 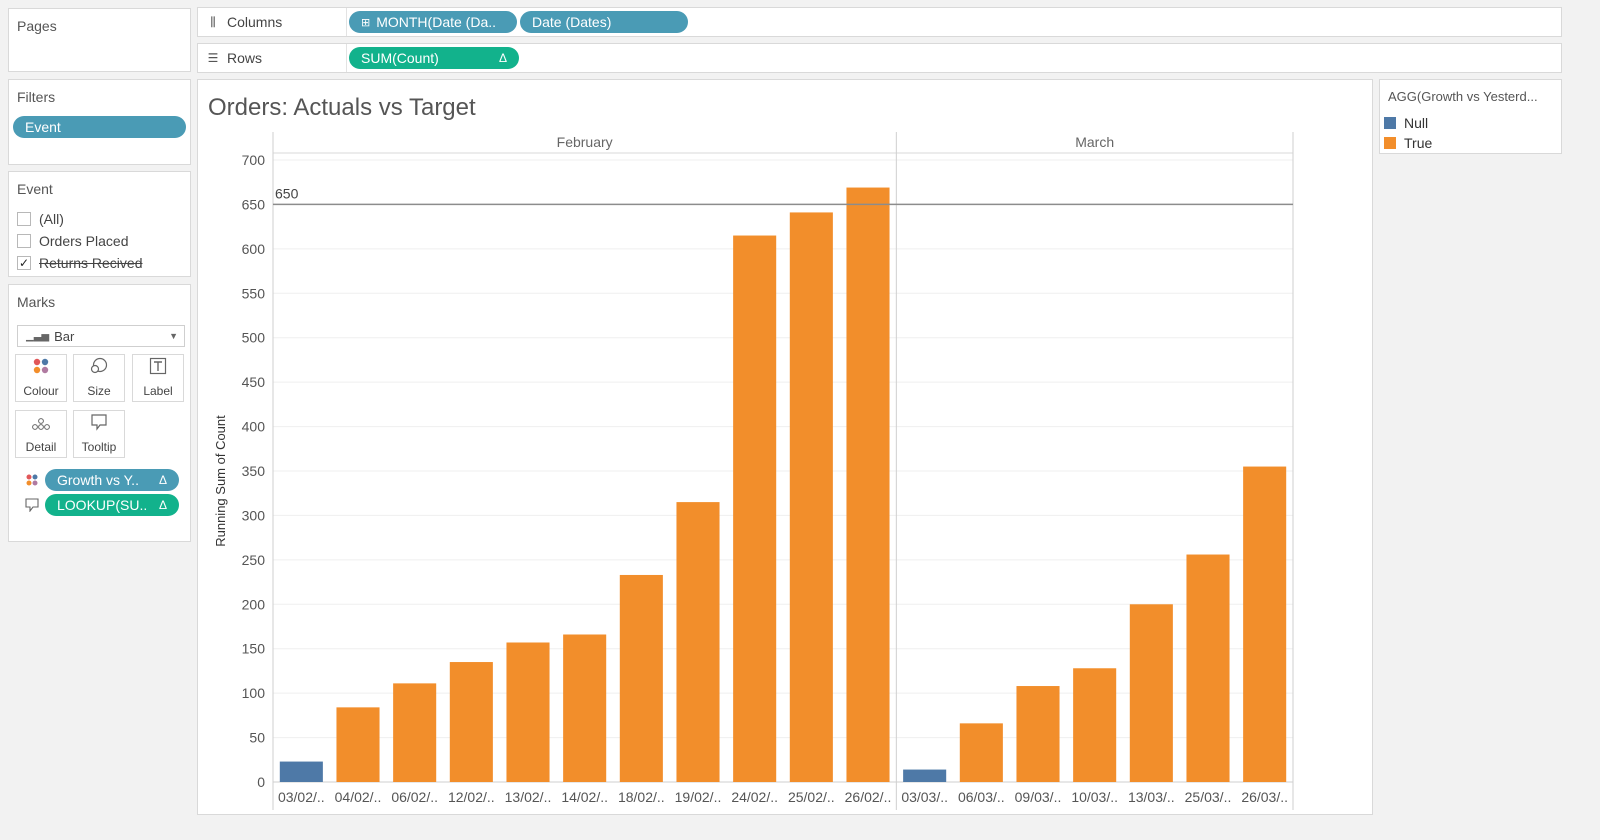 I want to click on colour-icon, so click(x=41, y=367).